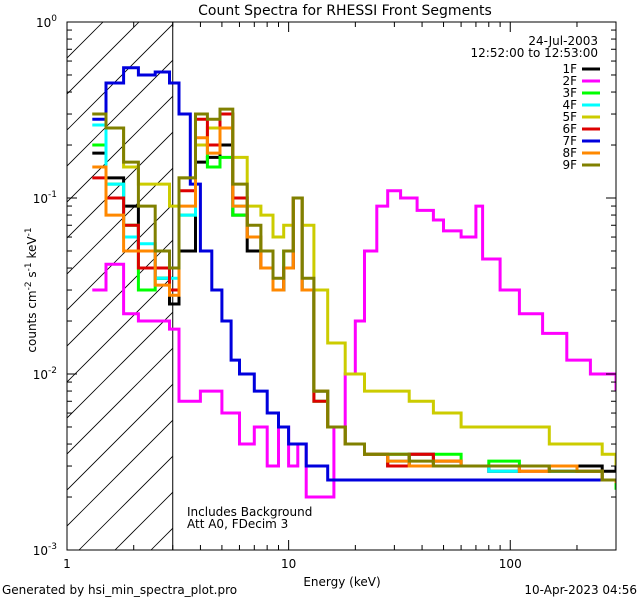  Describe the element at coordinates (341, 582) in the screenshot. I see `x-axis-label: Energy (keV)` at that location.